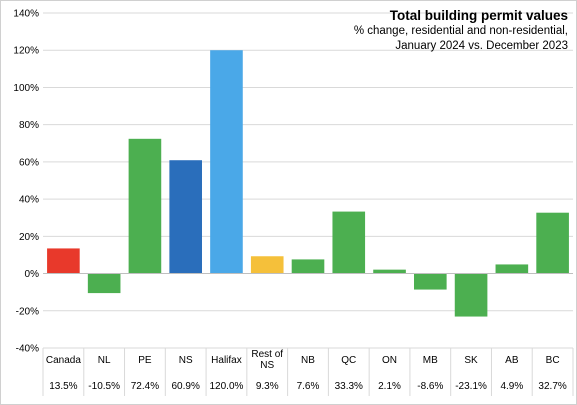 The width and height of the screenshot is (577, 405). I want to click on value-label: 120.0%, so click(227, 386).